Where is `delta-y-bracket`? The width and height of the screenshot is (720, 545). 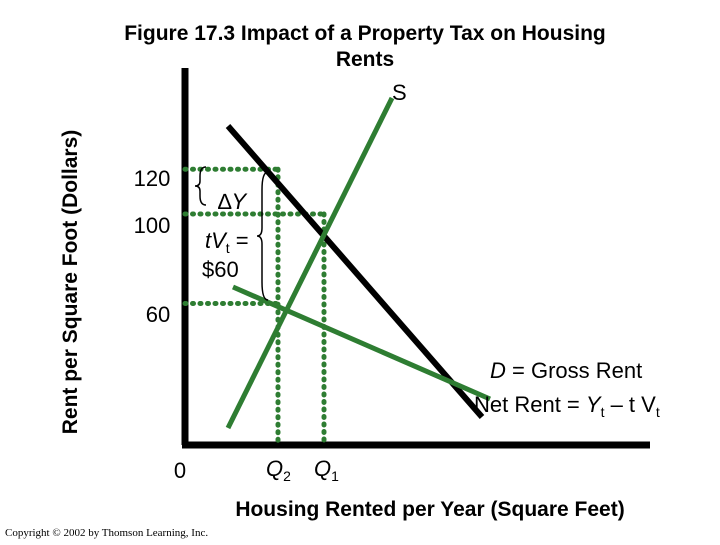 delta-y-bracket is located at coordinates (200, 186).